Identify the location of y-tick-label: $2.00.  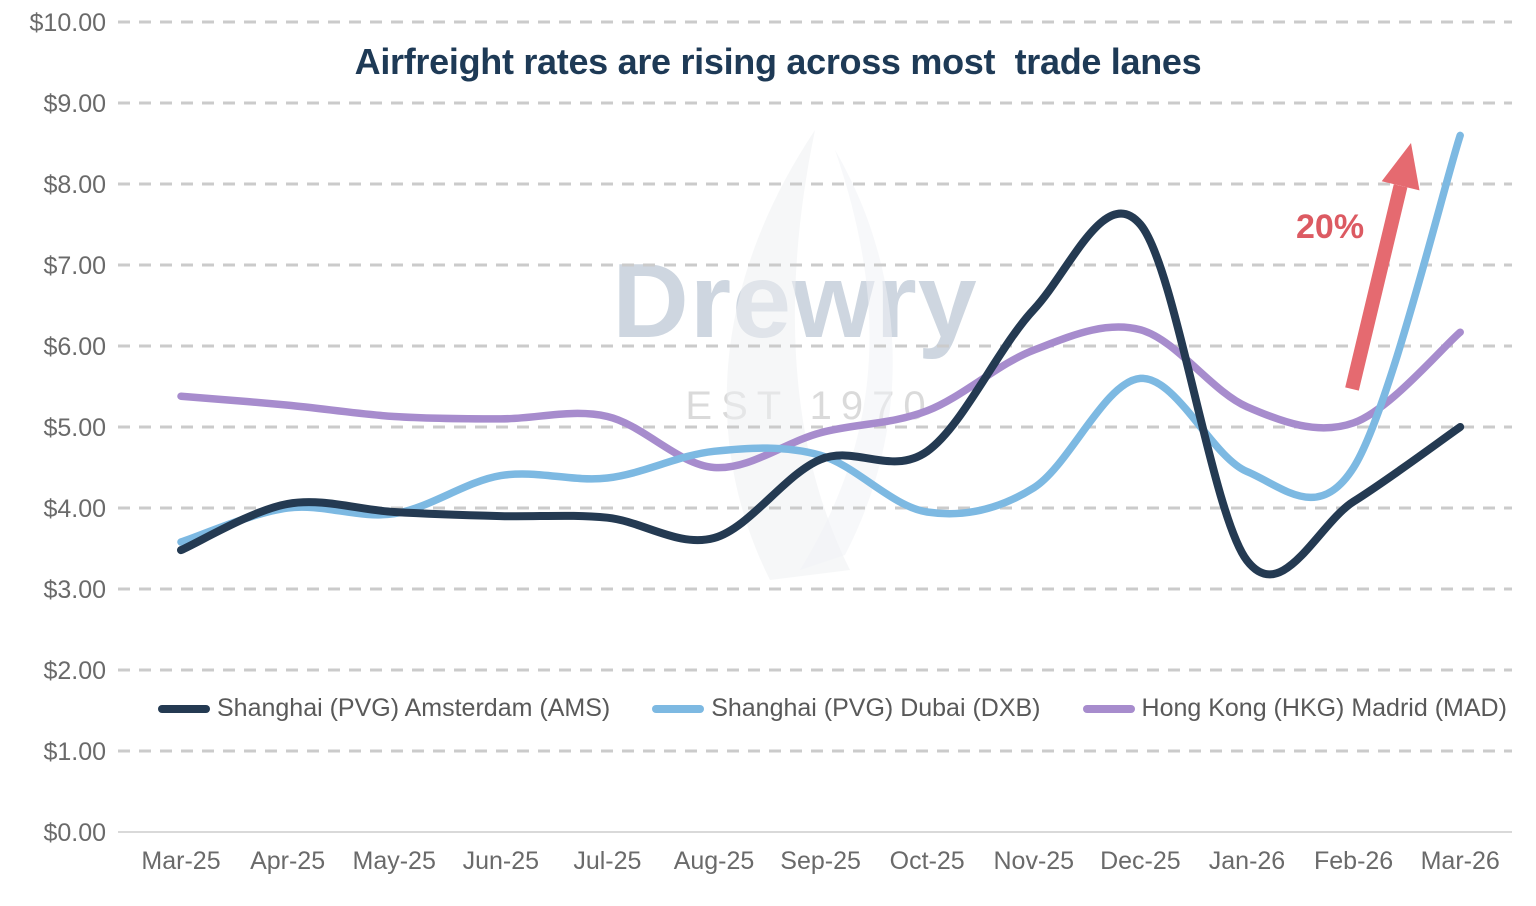
(74, 671).